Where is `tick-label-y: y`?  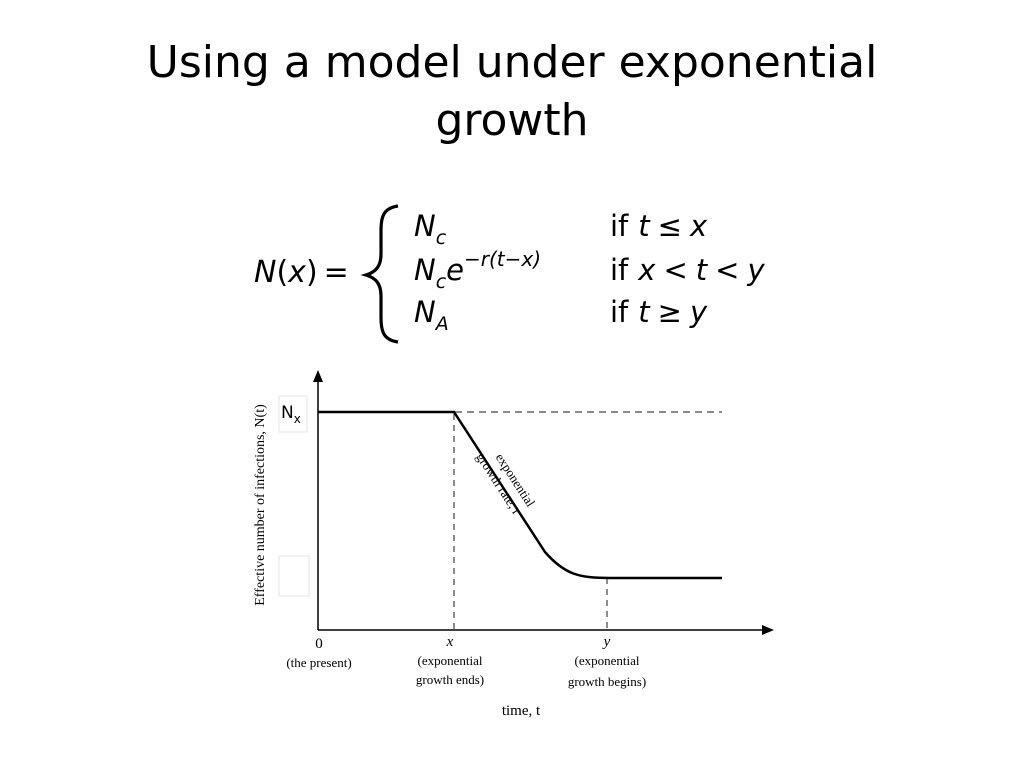 tick-label-y: y is located at coordinates (606, 642).